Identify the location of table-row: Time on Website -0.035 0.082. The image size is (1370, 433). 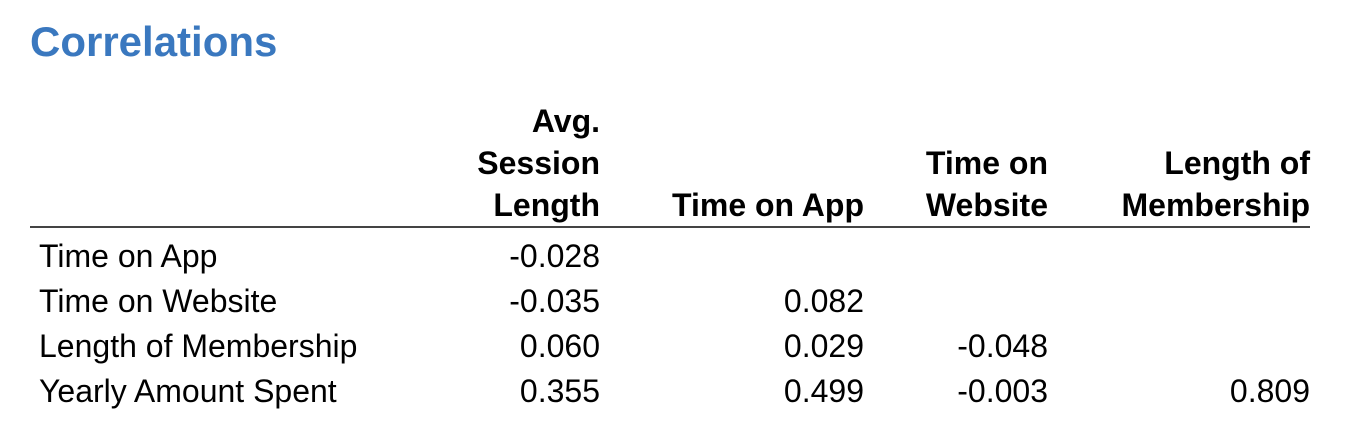
(670, 301).